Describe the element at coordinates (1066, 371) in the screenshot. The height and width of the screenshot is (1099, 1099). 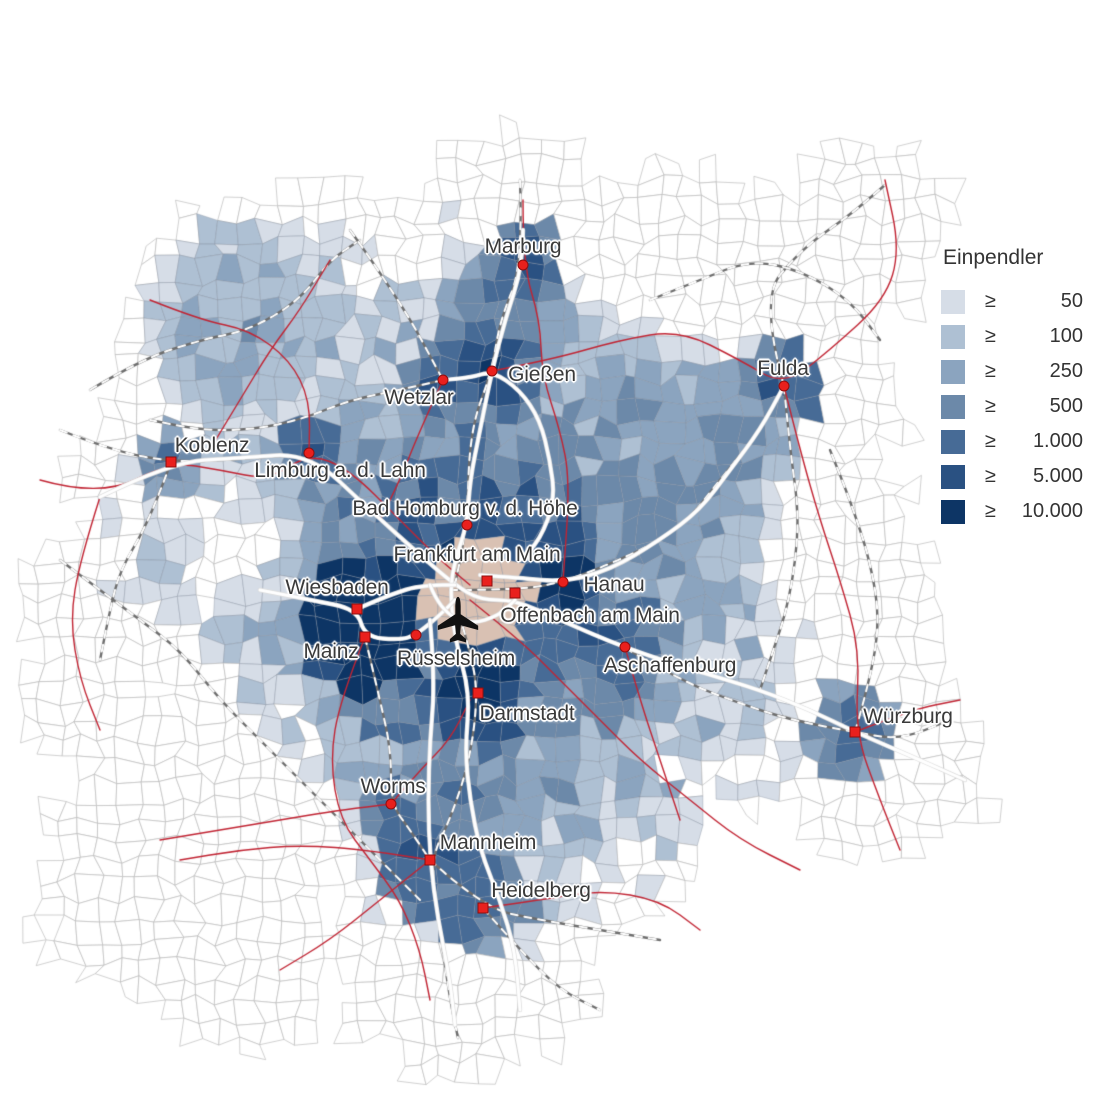
I see `legend-value: 250` at that location.